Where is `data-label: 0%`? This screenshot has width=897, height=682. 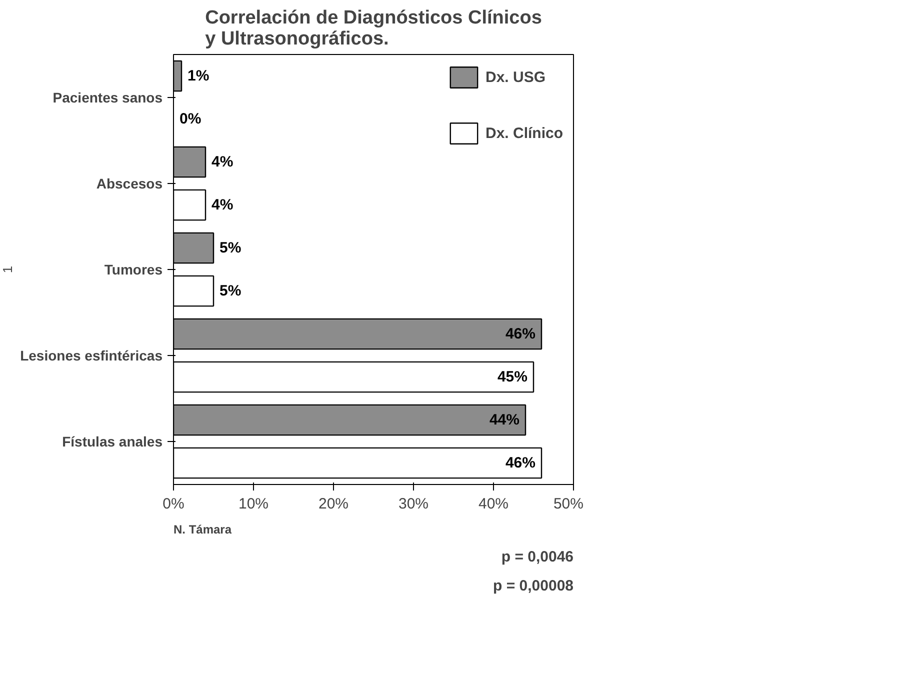 data-label: 0% is located at coordinates (191, 119).